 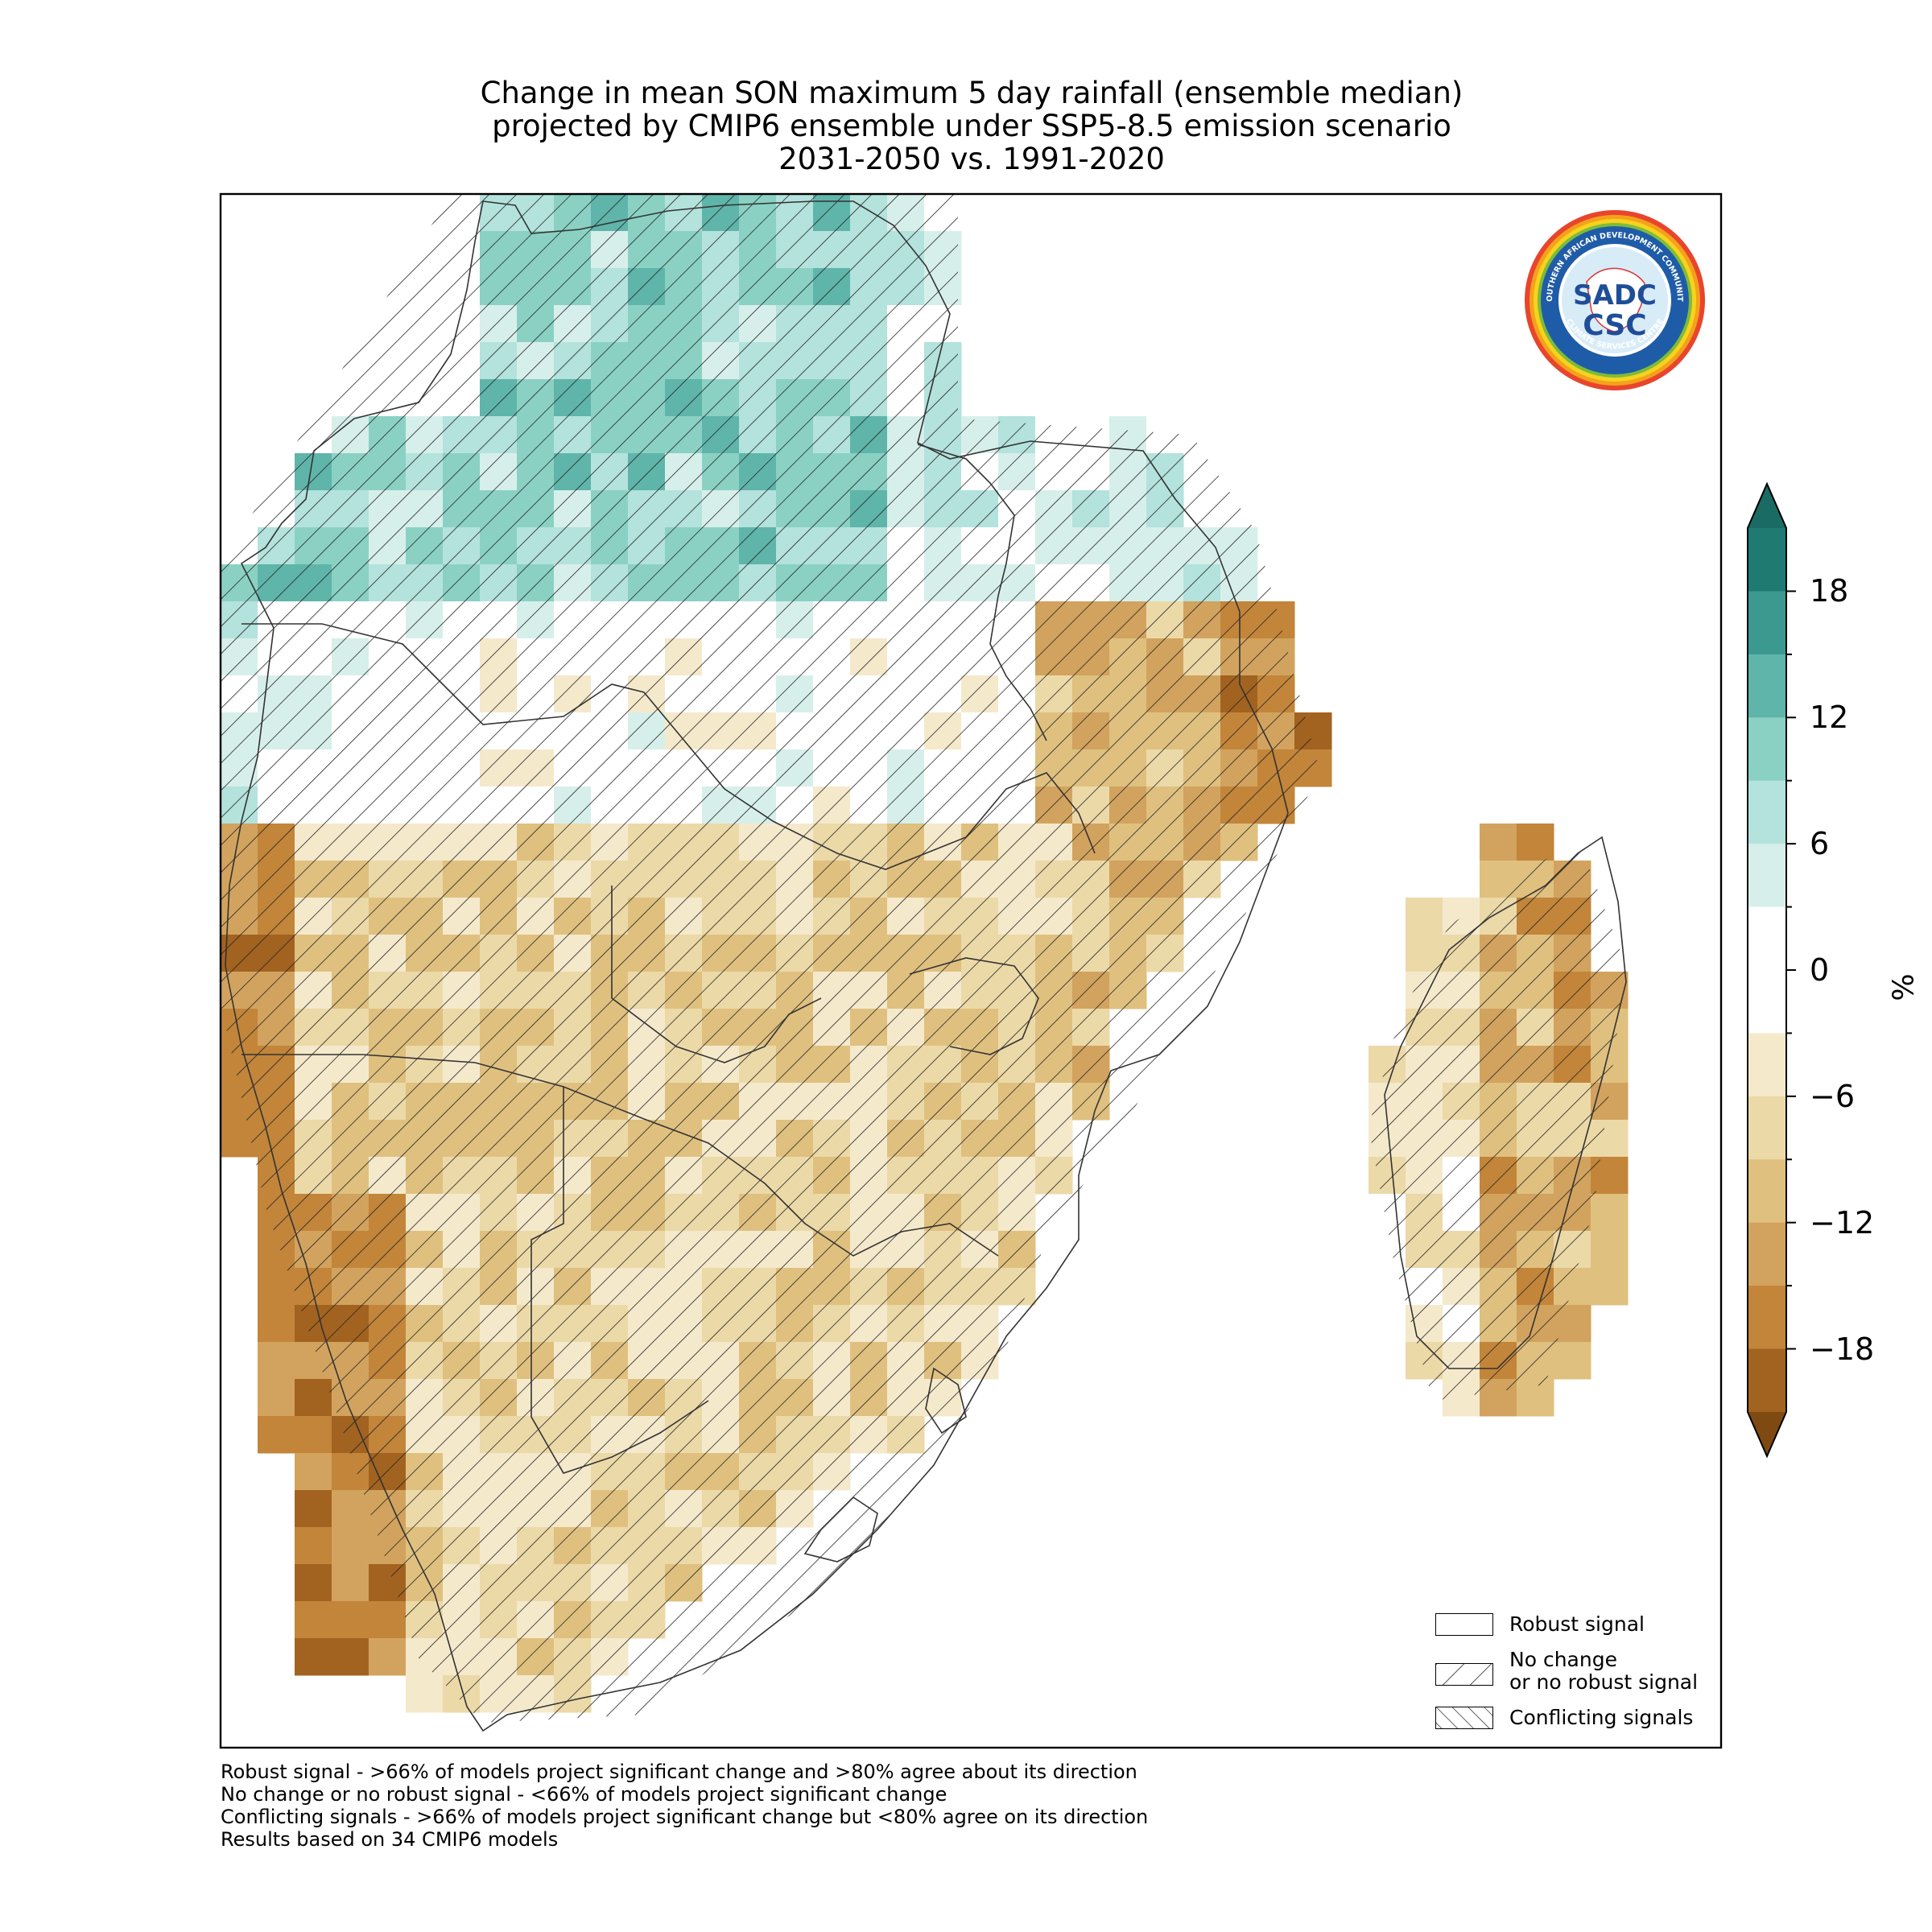 What do you see at coordinates (1842, 1222) in the screenshot?
I see `colorbar-tick-label: −12` at bounding box center [1842, 1222].